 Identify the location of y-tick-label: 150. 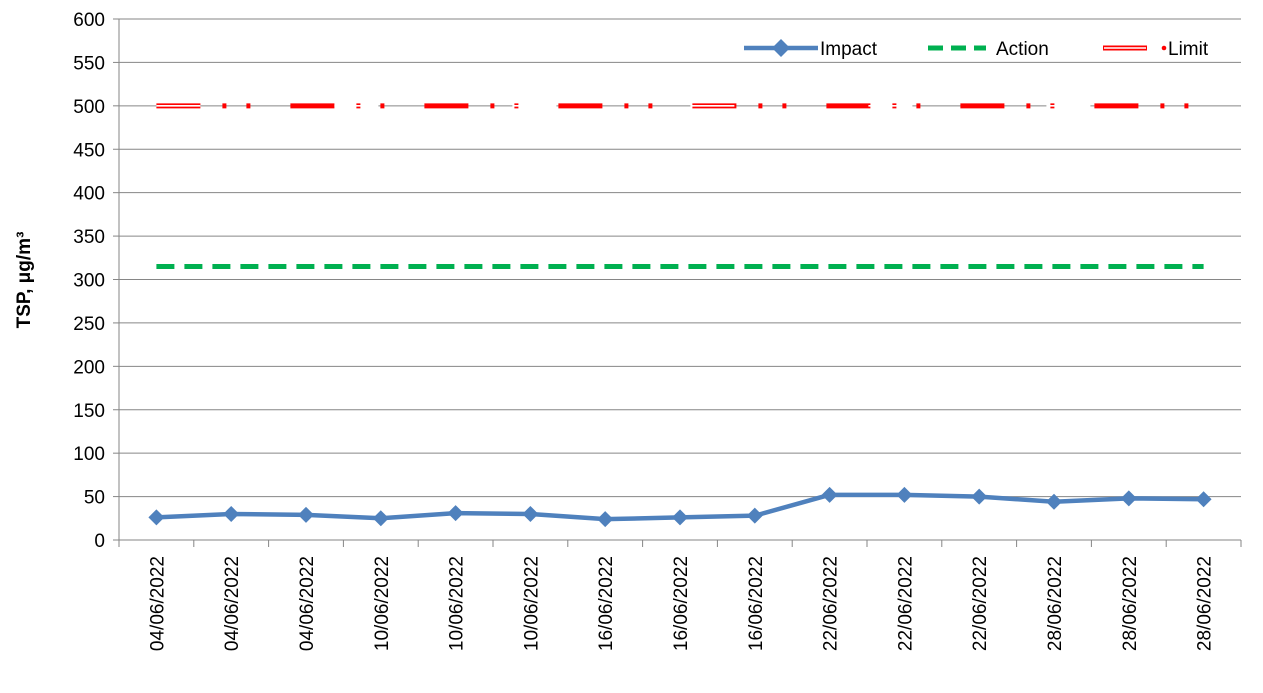
(89, 411).